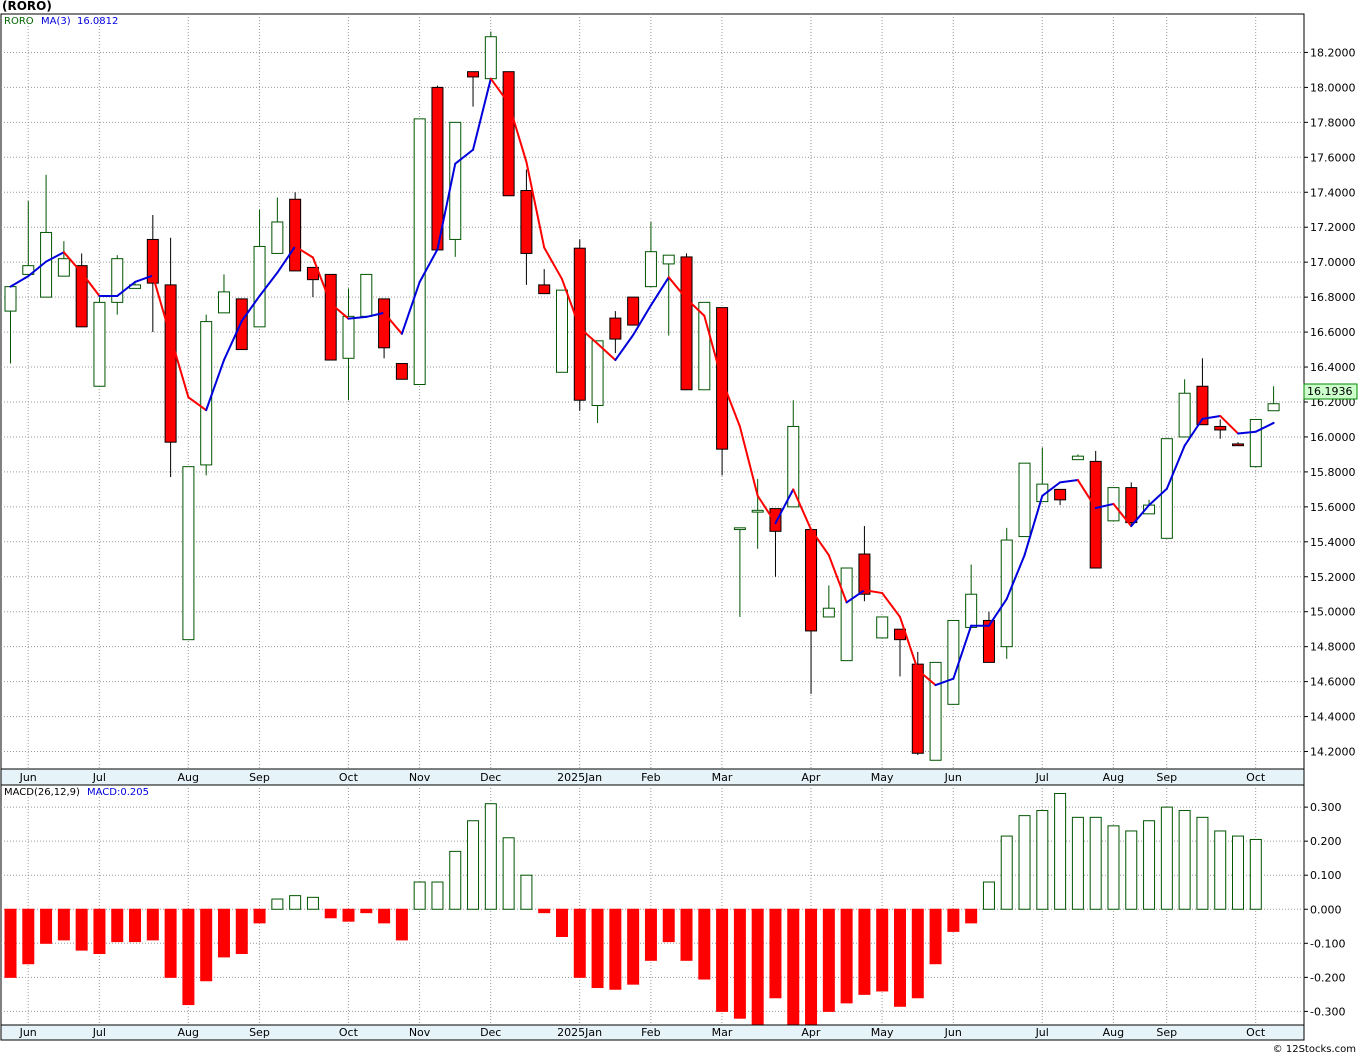 Image resolution: width=1360 pixels, height=1056 pixels. What do you see at coordinates (27, 6) in the screenshot?
I see `chart-title: (RORO)` at bounding box center [27, 6].